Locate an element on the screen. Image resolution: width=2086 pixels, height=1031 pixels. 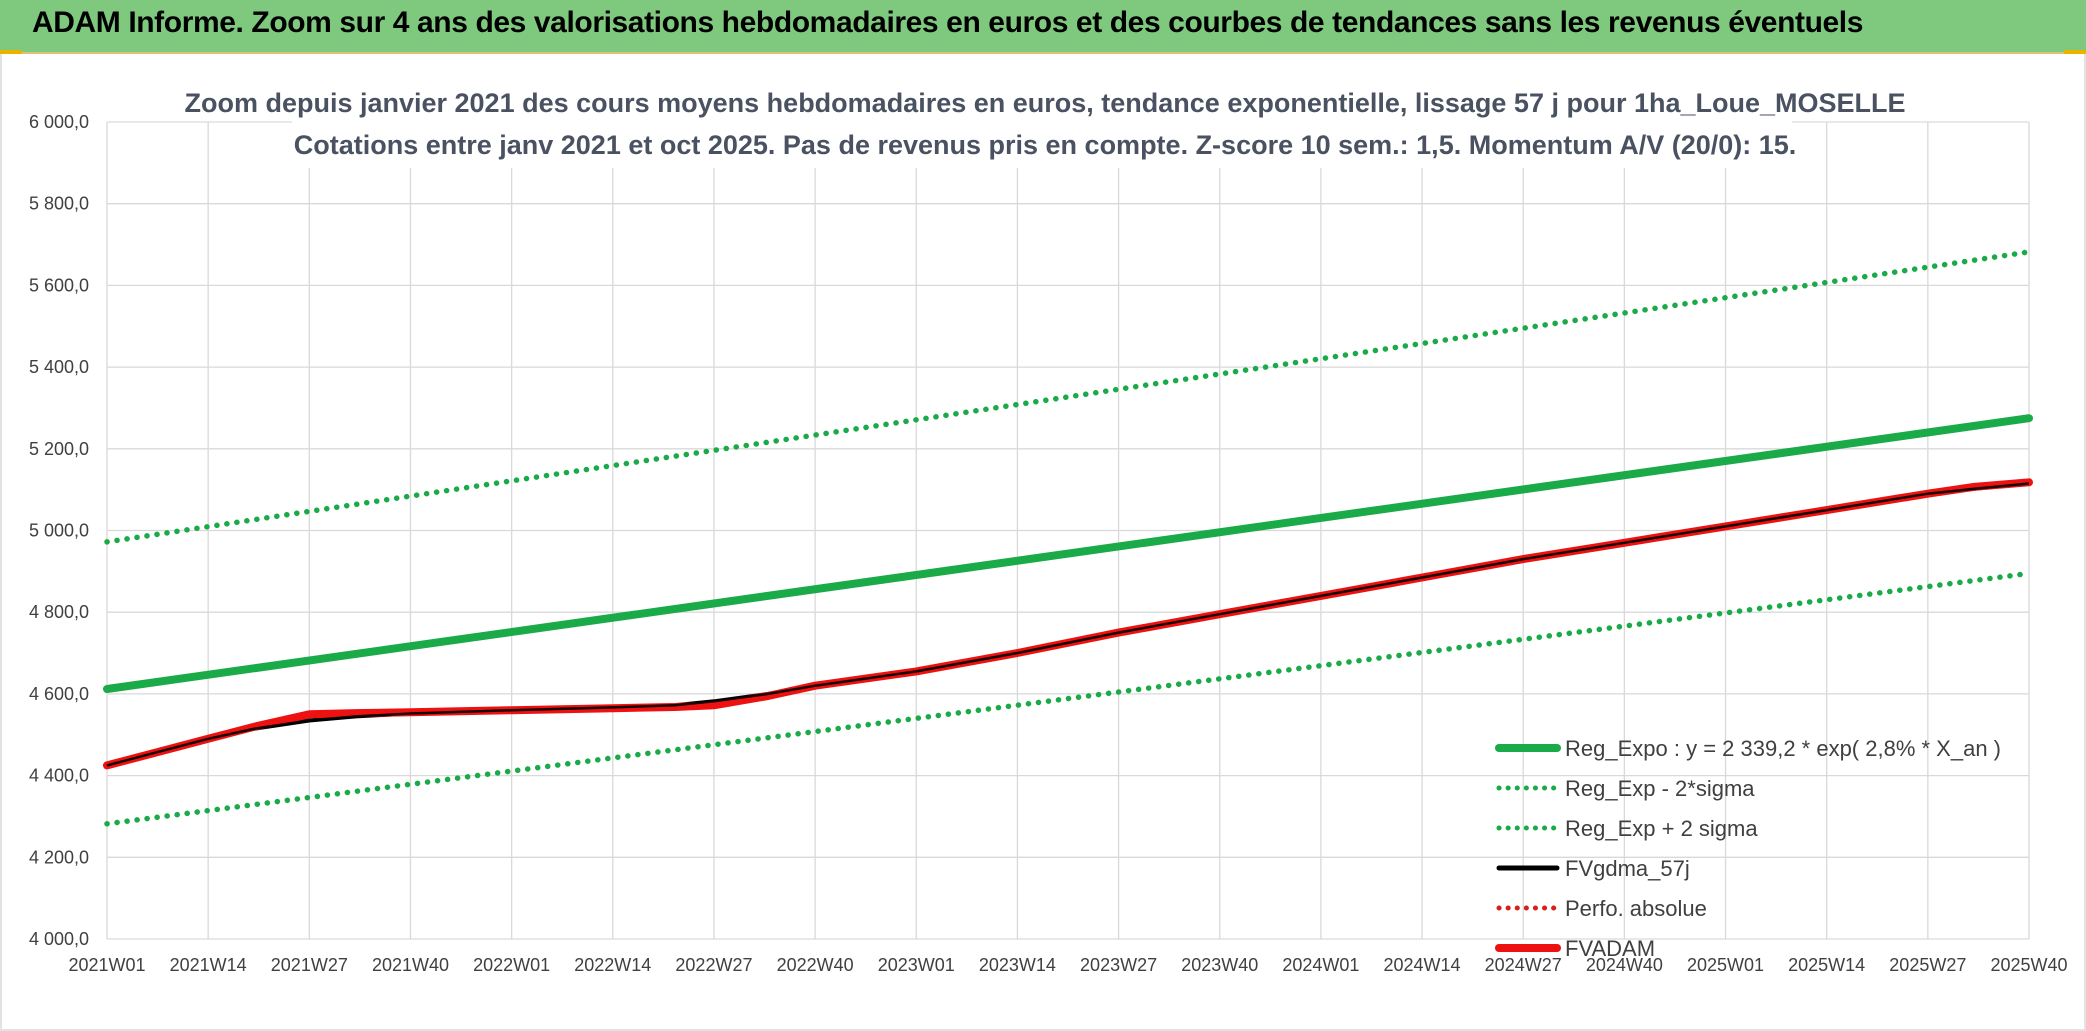
y-tick-label: 4 800,0 is located at coordinates (59, 612).